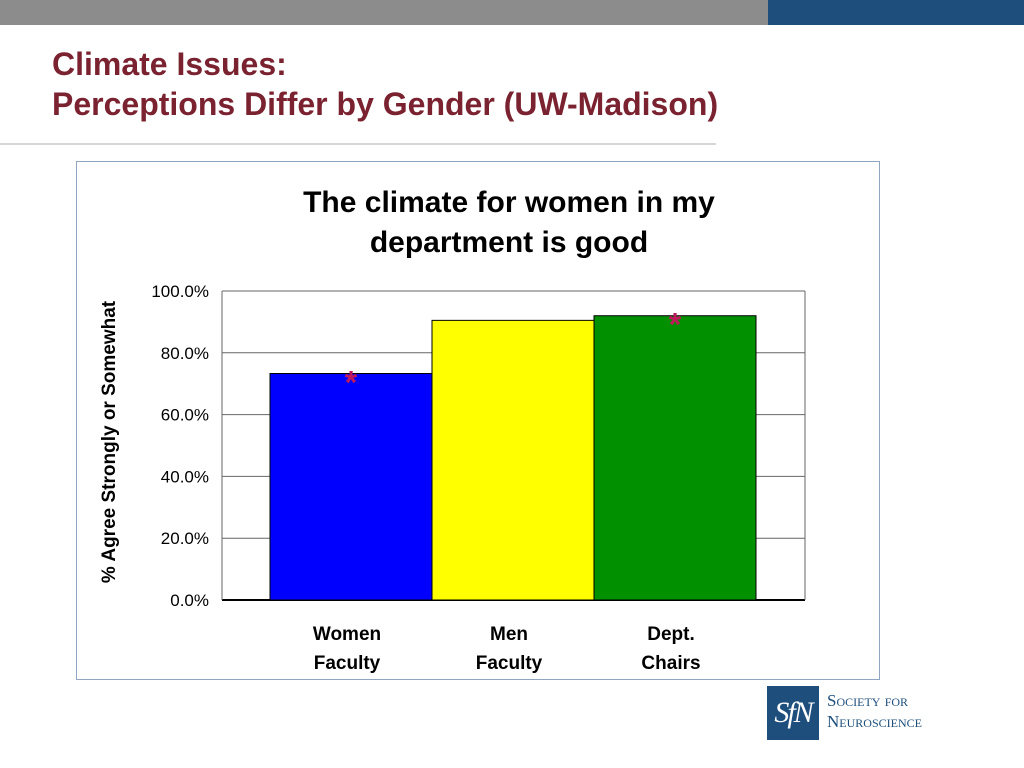 The image size is (1024, 768). Describe the element at coordinates (384, 12) in the screenshot. I see `top-bar-gray` at that location.